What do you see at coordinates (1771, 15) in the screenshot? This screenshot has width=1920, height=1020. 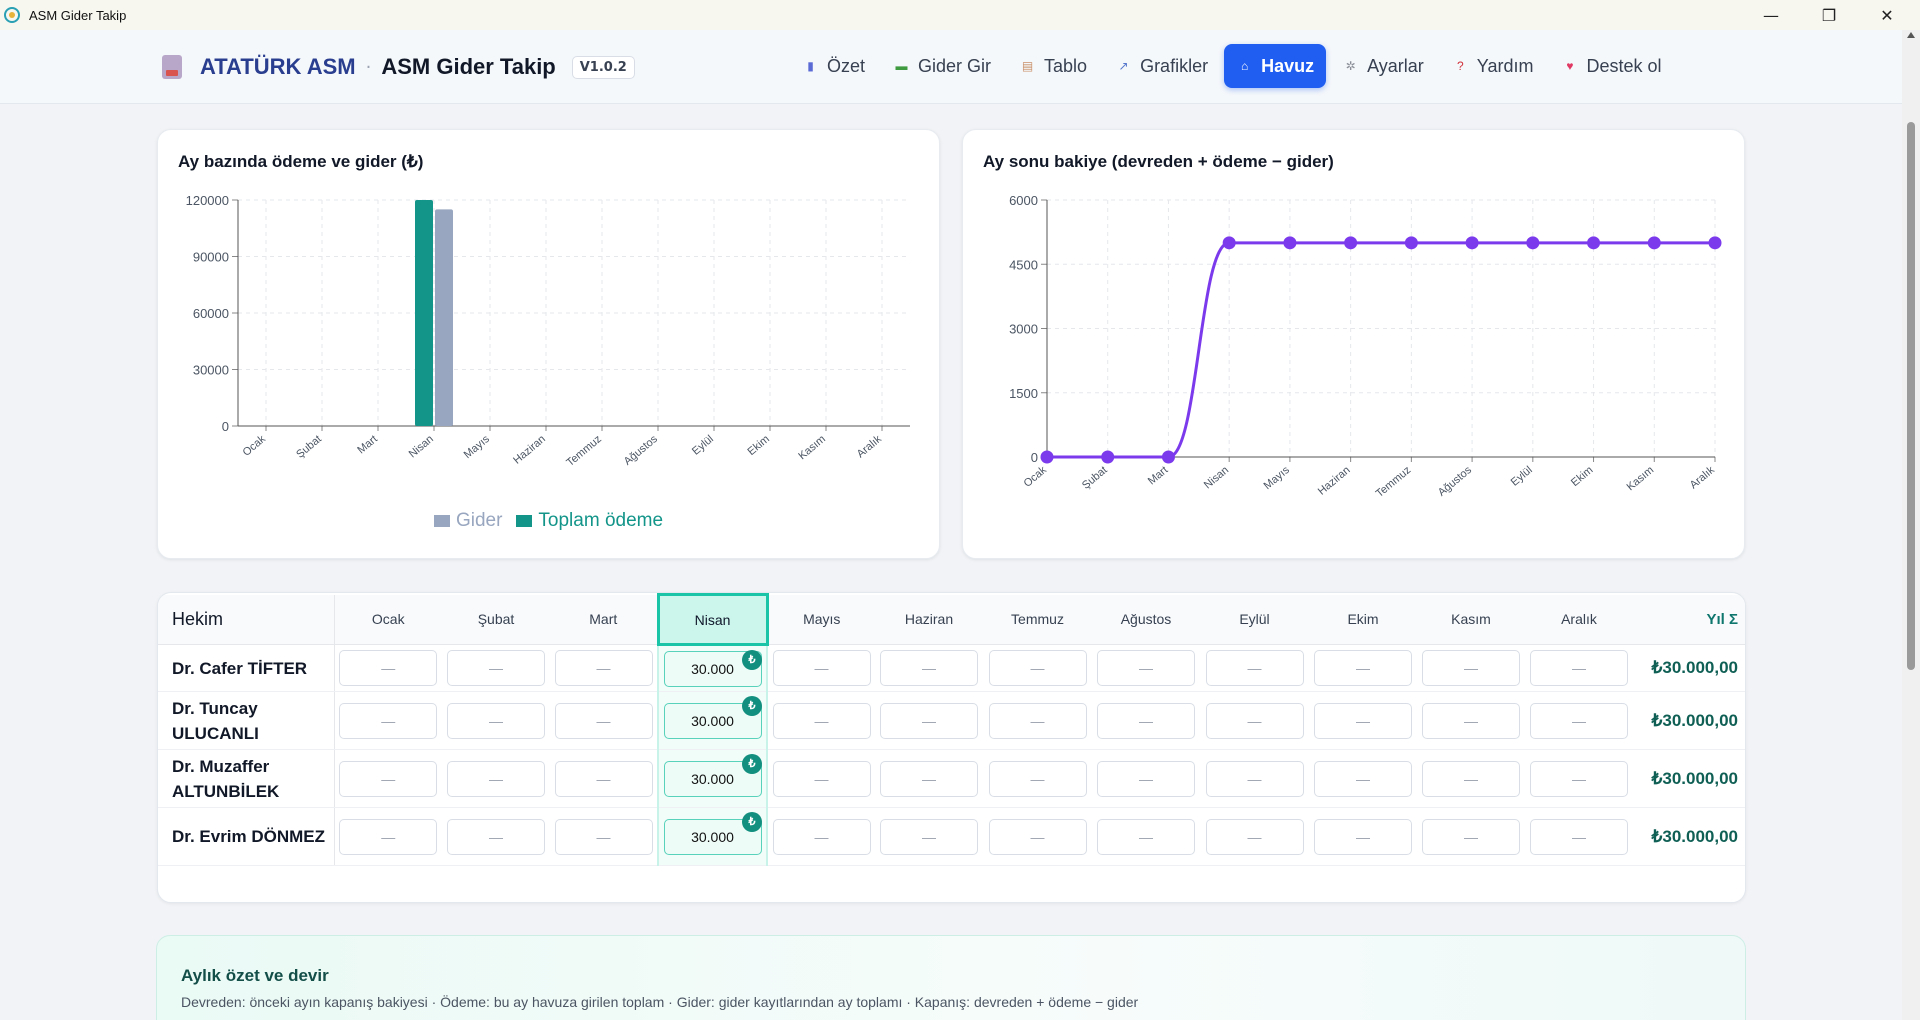 I see `minimize-button: —` at bounding box center [1771, 15].